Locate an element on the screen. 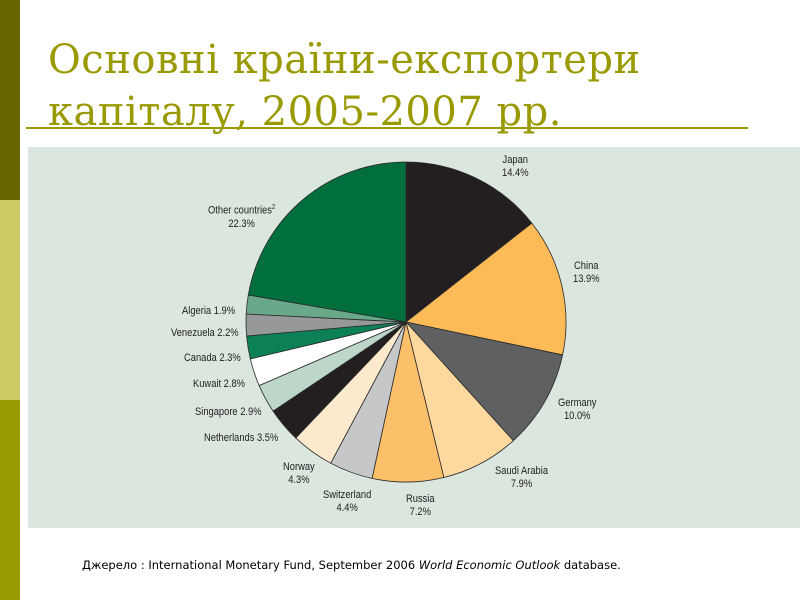 Image resolution: width=800 pixels, height=600 pixels. pie-slice-china is located at coordinates (486, 289).